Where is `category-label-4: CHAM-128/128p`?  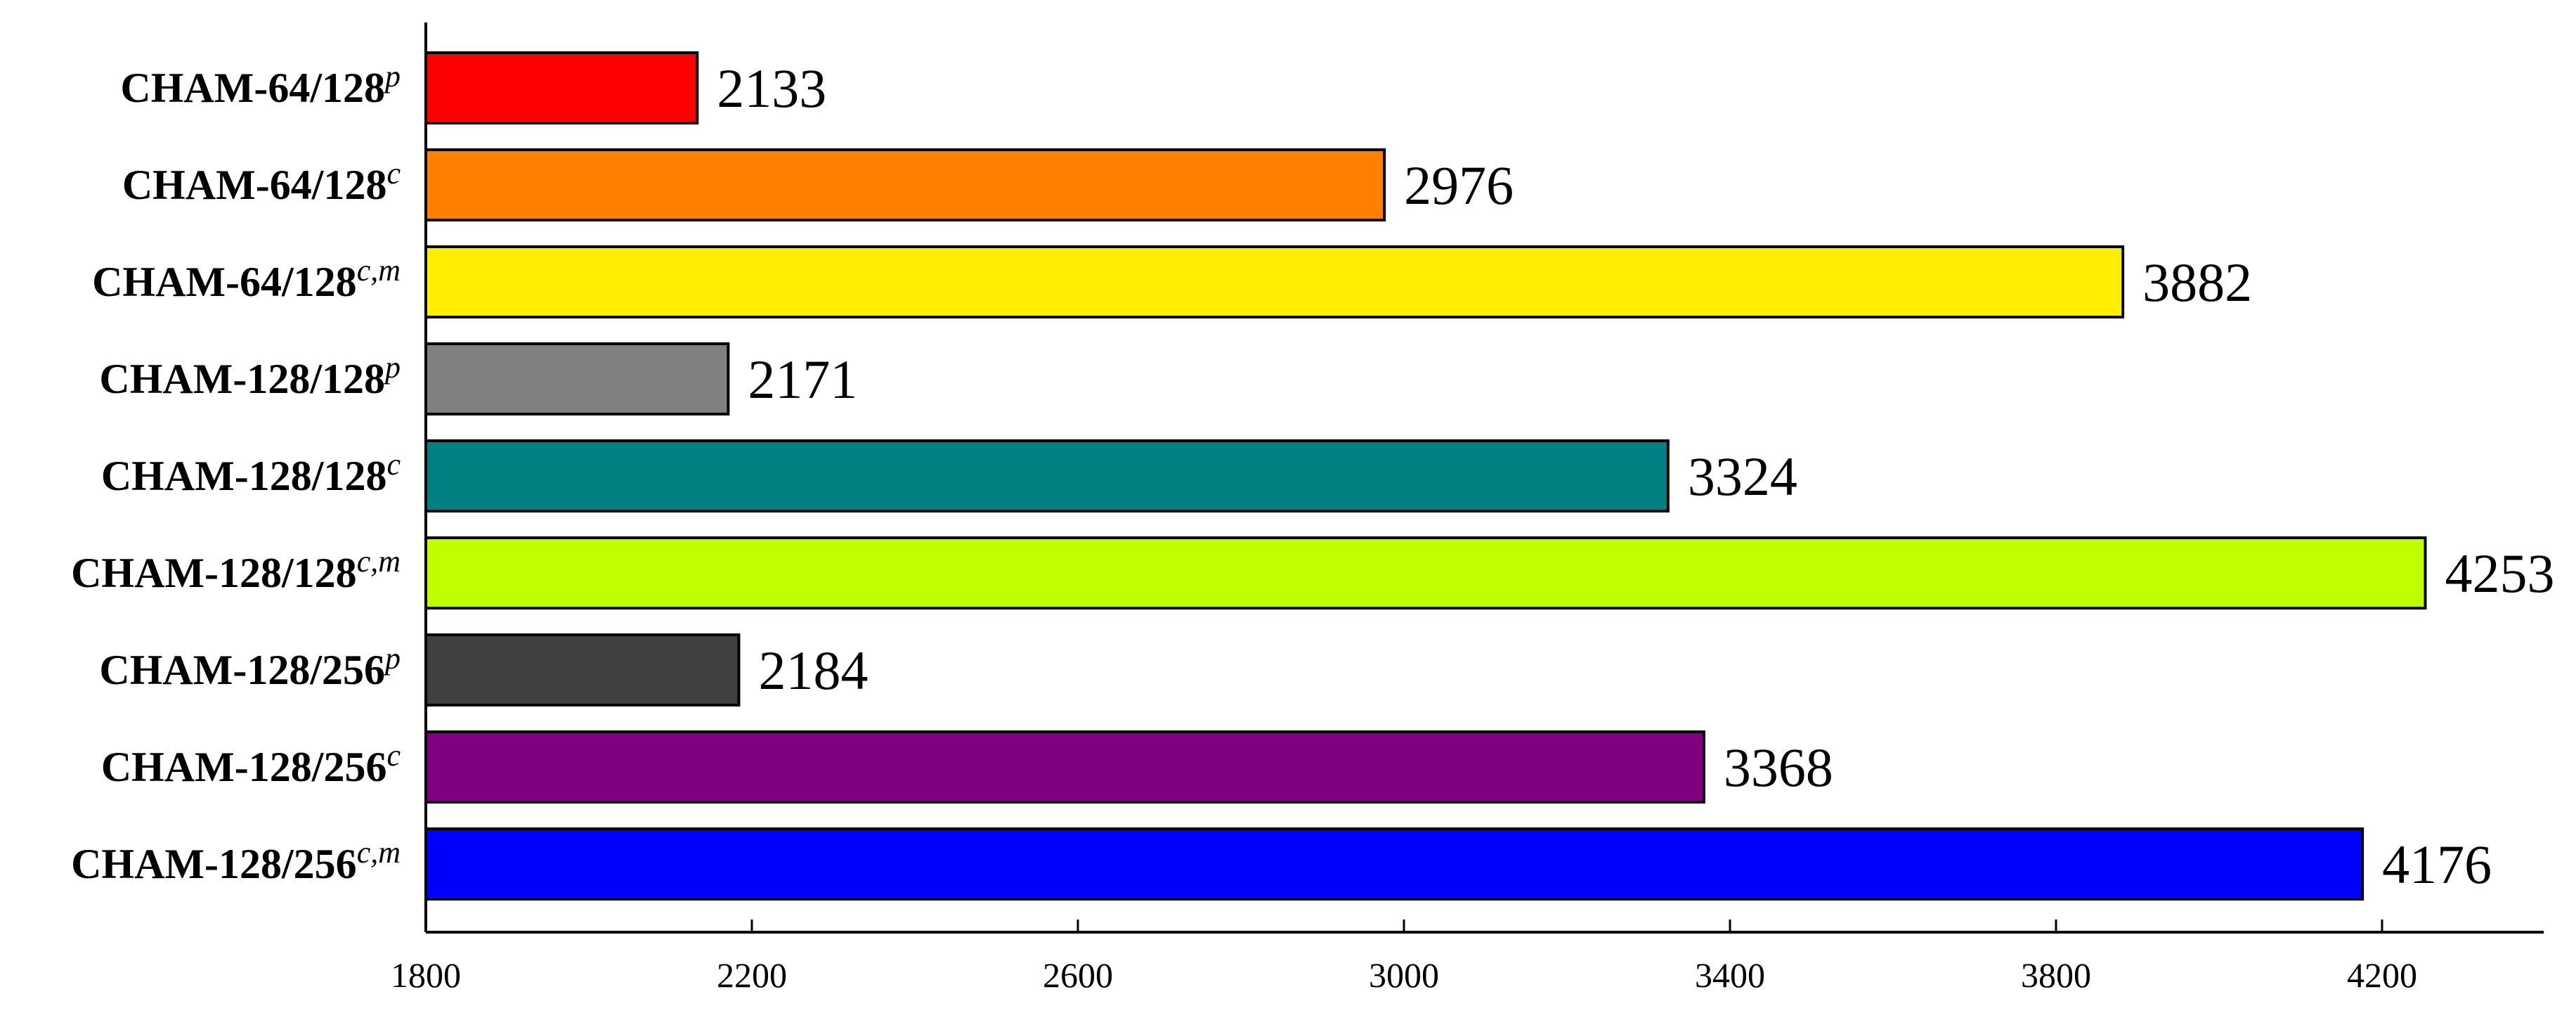 category-label-4: CHAM-128/128p is located at coordinates (250, 376).